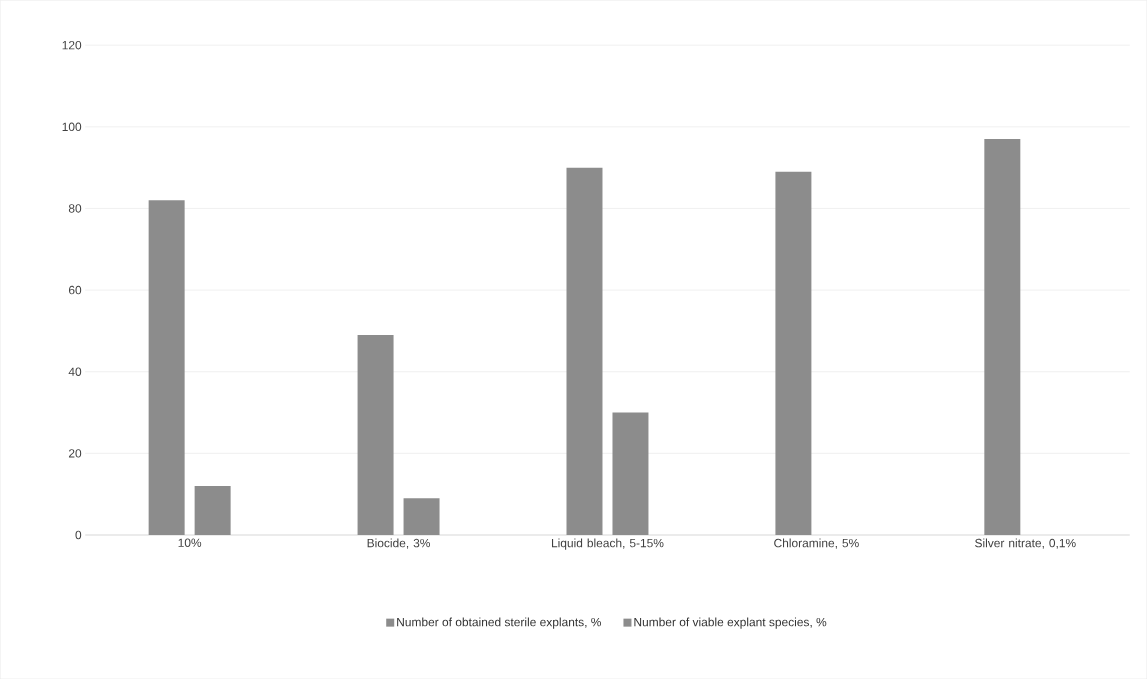 Image resolution: width=1147 pixels, height=679 pixels. Describe the element at coordinates (72, 126) in the screenshot. I see `y-tick-label: 100` at that location.